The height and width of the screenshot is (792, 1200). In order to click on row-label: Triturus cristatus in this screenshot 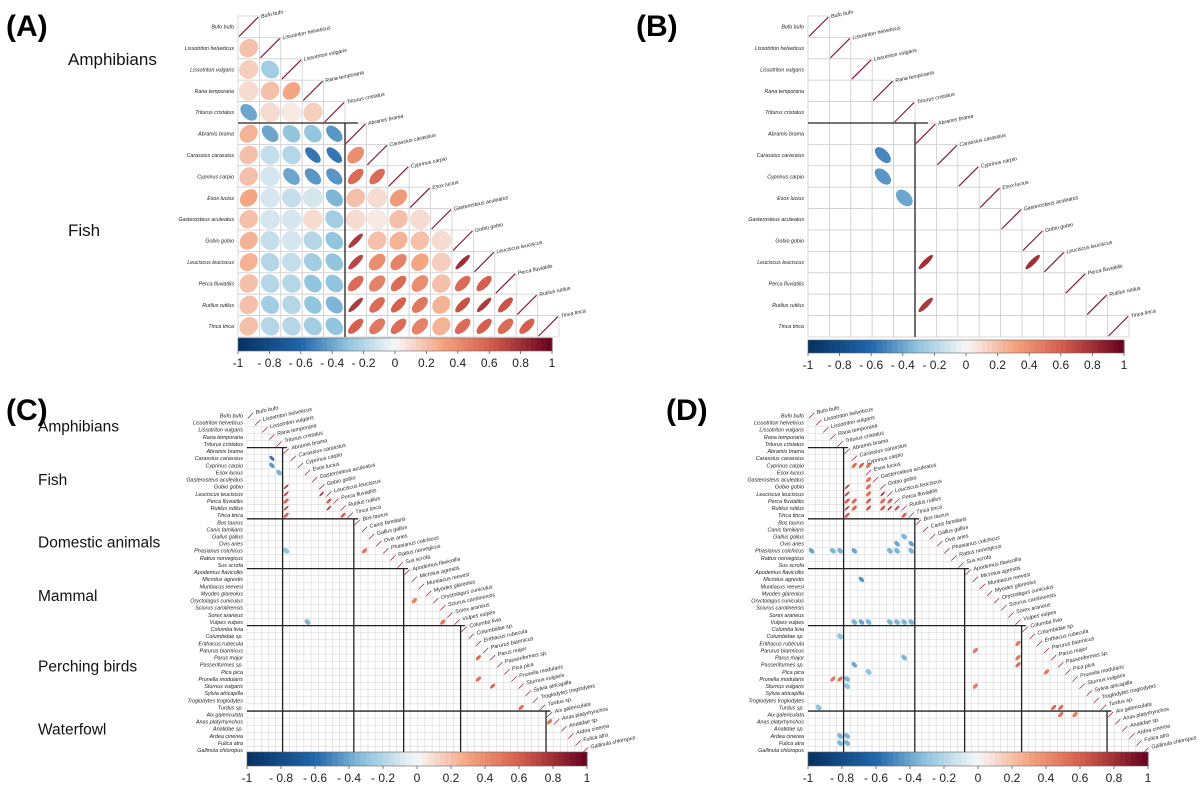, I will do `click(224, 445)`.